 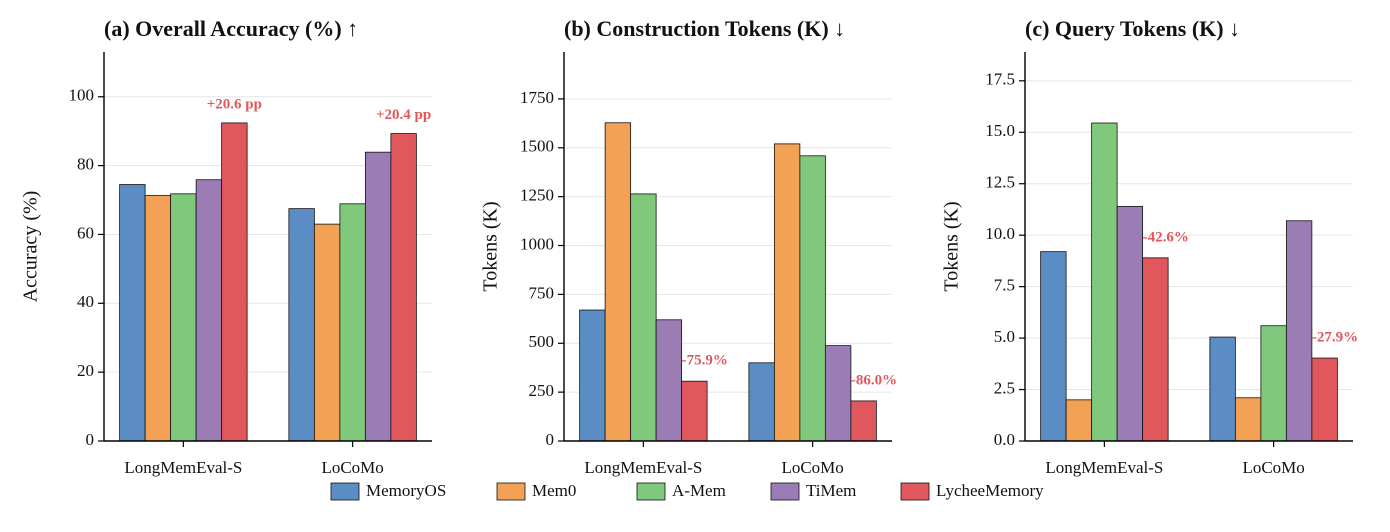 I want to click on y-tick-label: 0.0, so click(x=1004, y=439).